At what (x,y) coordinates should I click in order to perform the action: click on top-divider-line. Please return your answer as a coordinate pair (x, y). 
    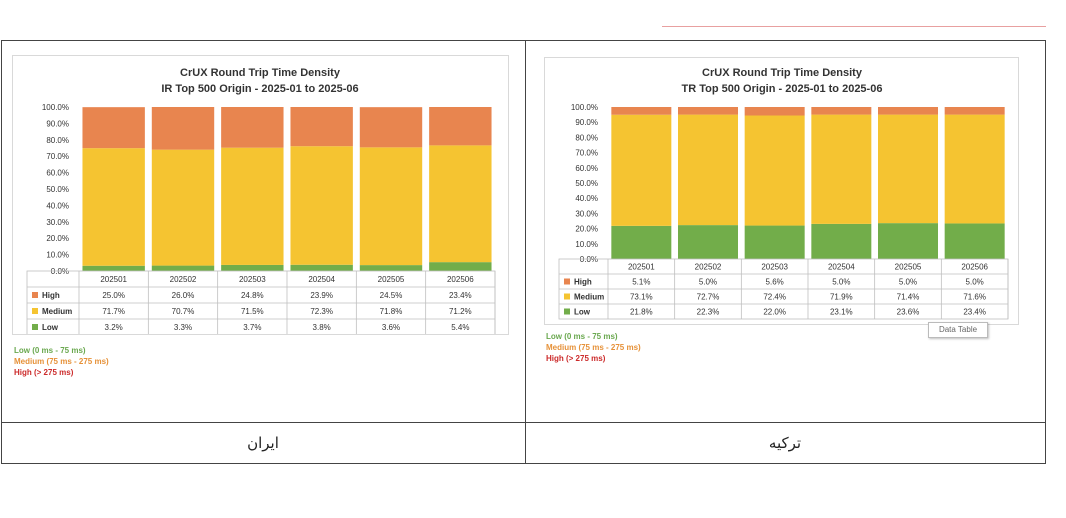
    Looking at the image, I should click on (854, 26).